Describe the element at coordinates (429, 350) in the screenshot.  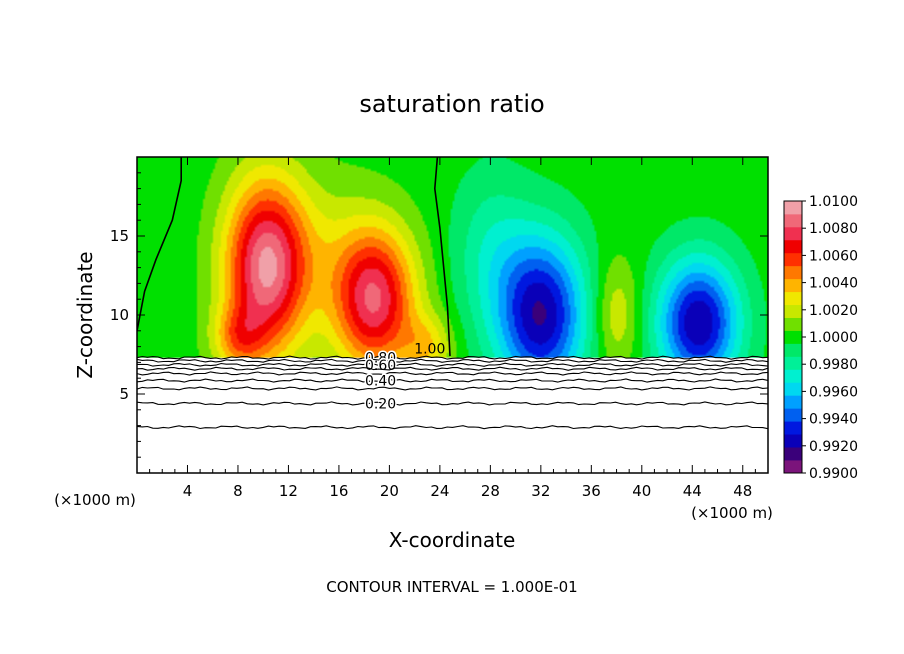
I see `contour-label: 1.00` at that location.